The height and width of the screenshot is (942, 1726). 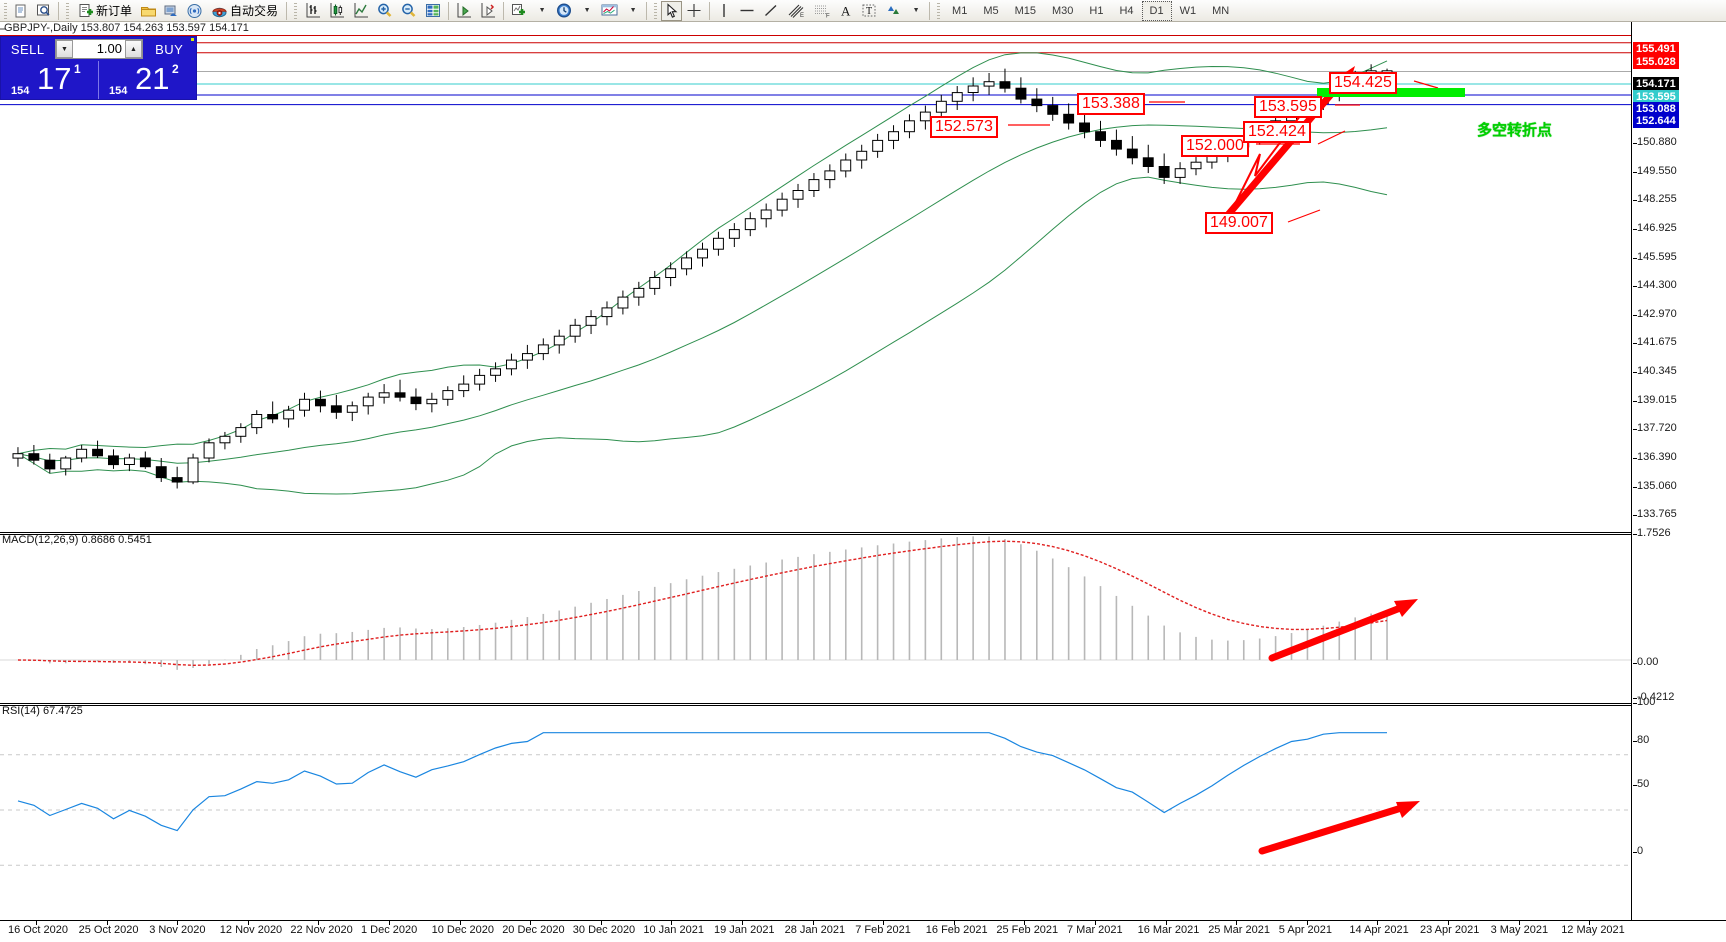 What do you see at coordinates (385, 11) in the screenshot?
I see `zoom-in-icon` at bounding box center [385, 11].